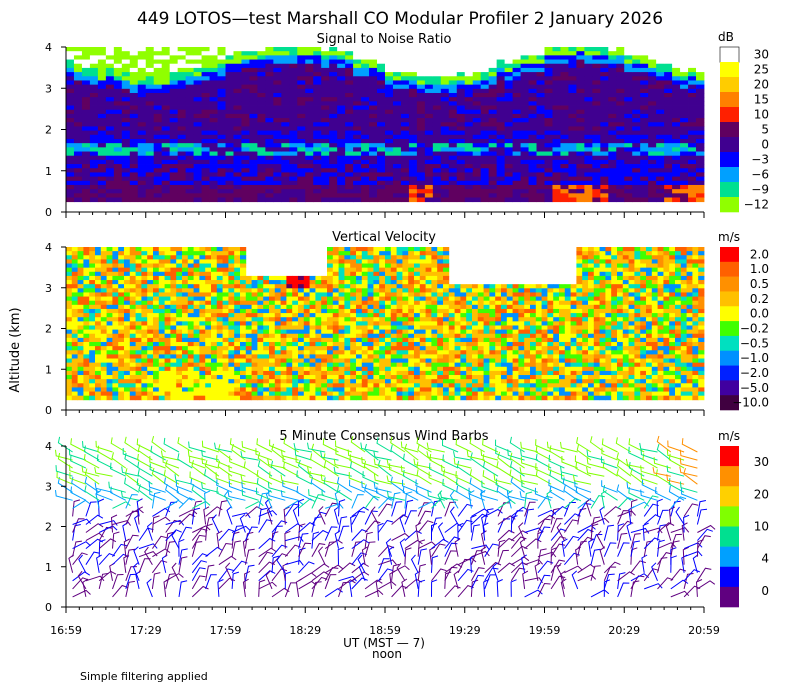  I want to click on snr-cell-2090, so click(516, 124).